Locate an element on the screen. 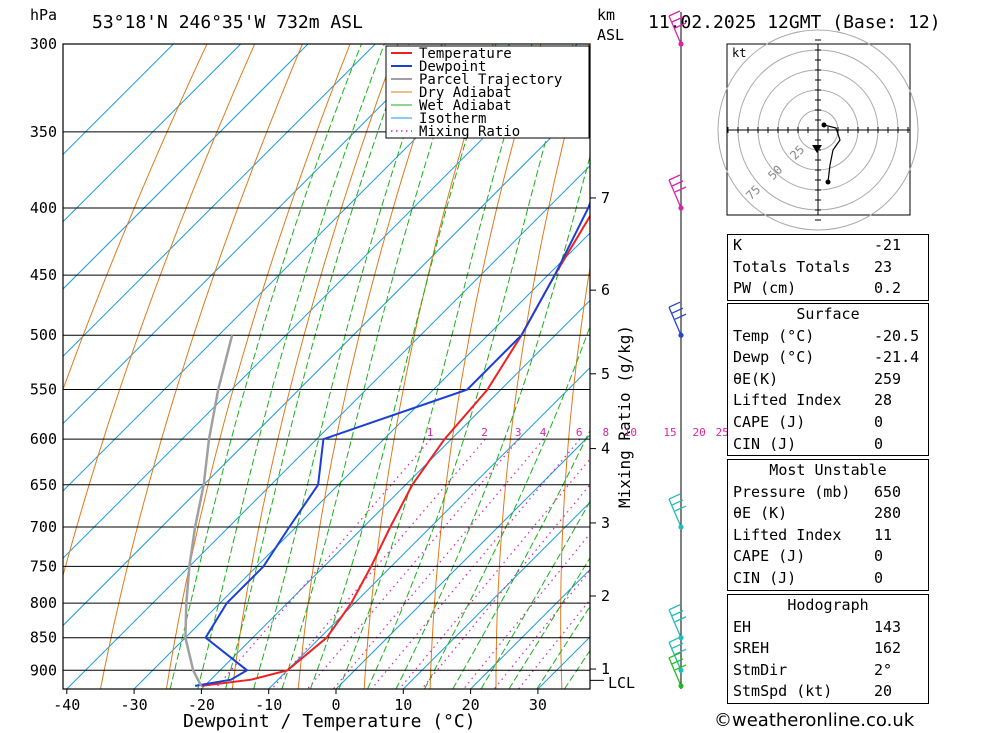 The image size is (1000, 733). pressure-tick-label: 900 is located at coordinates (43, 670).